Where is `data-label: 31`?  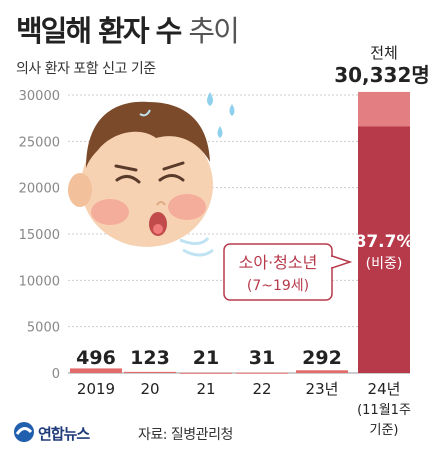
data-label: 31 is located at coordinates (262, 358).